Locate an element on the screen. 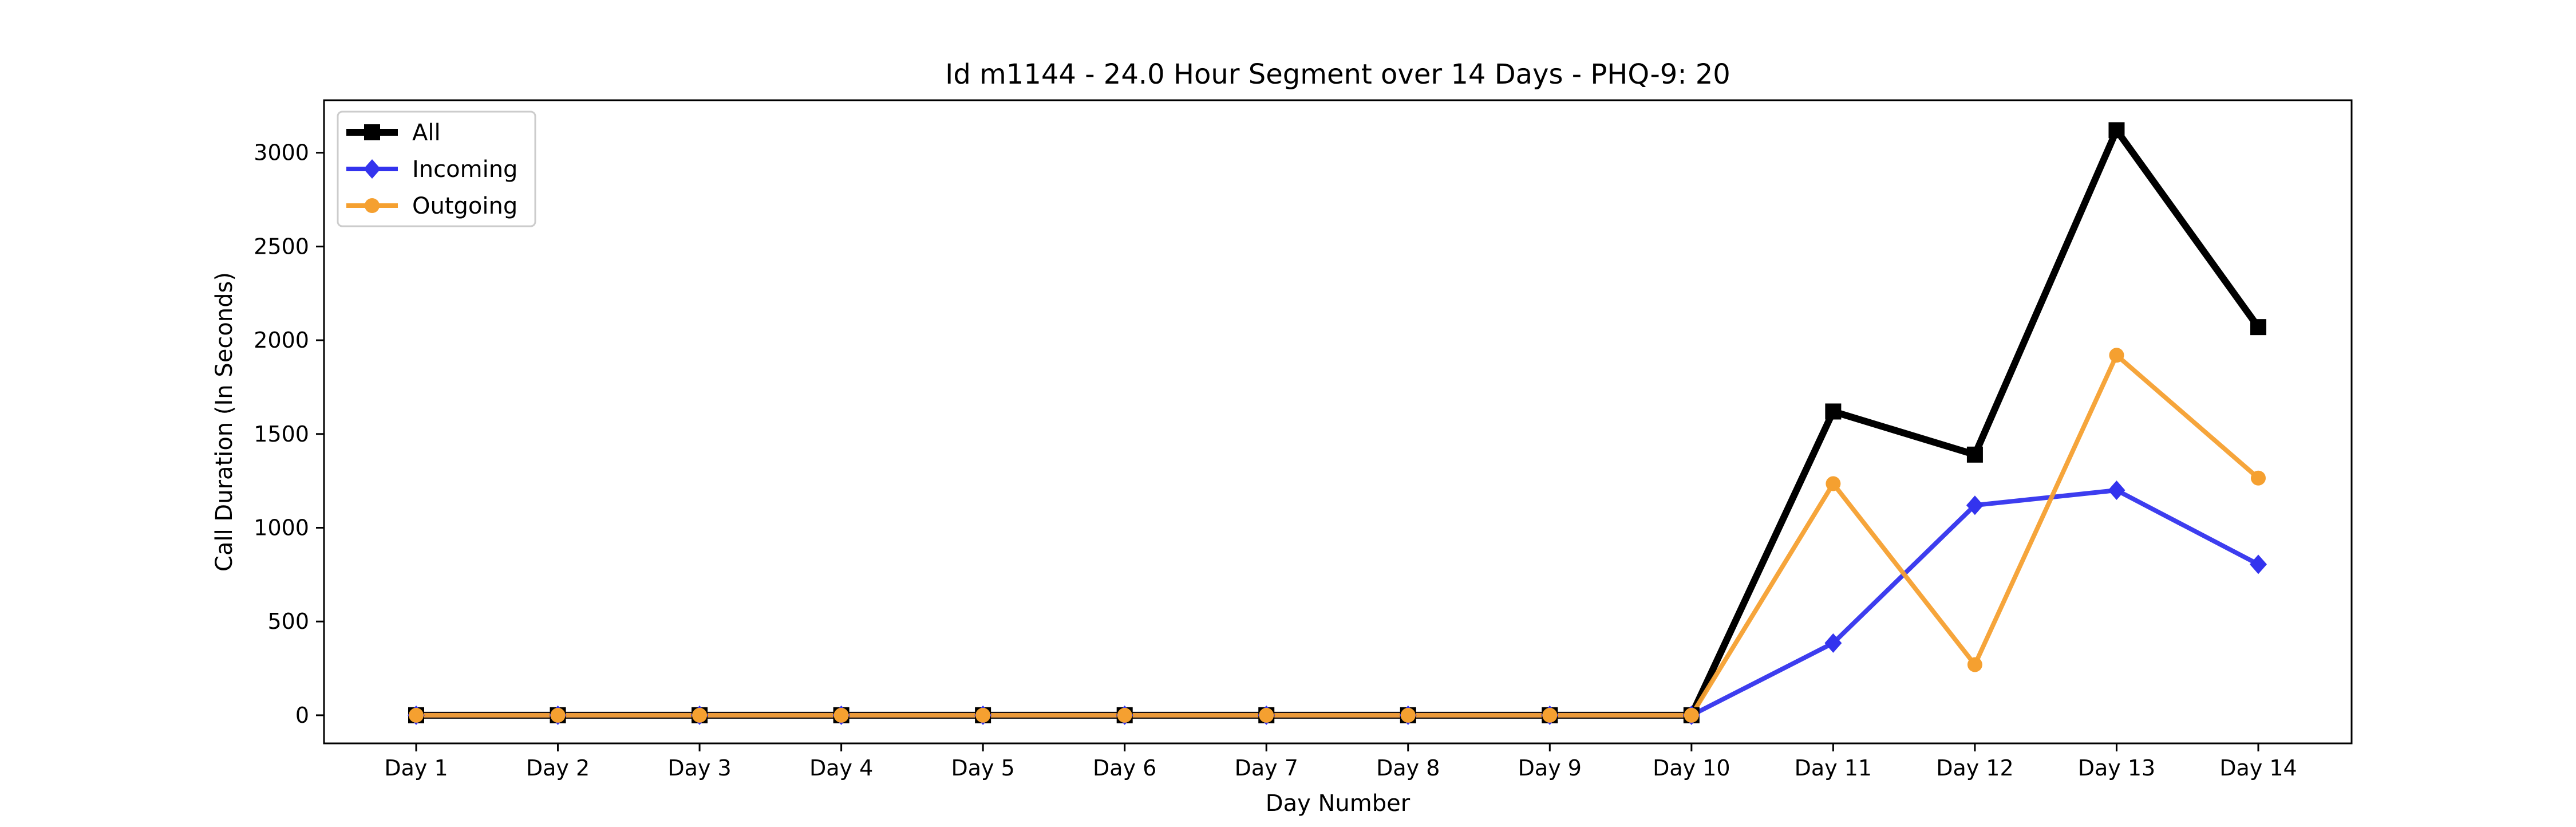  y-axis-title: Call Duration (In Seconds) is located at coordinates (224, 422).